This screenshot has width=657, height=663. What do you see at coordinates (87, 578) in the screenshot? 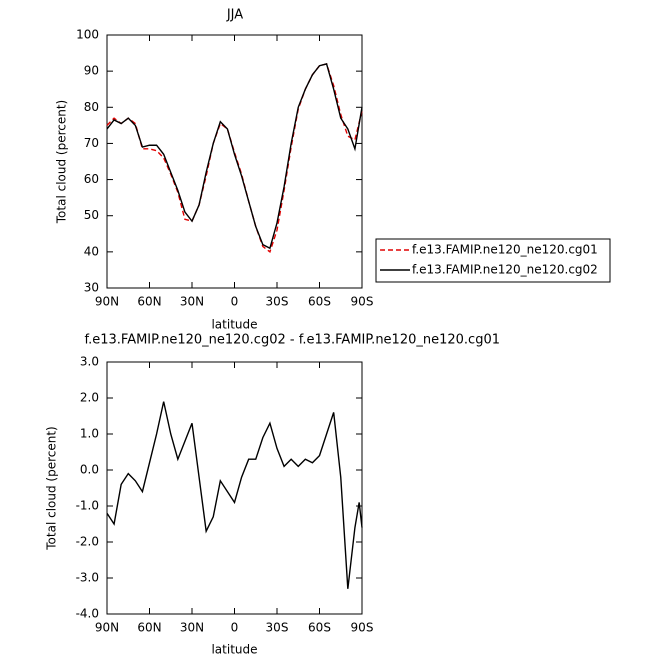
I see `y-tick-label: -3.0` at bounding box center [87, 578].